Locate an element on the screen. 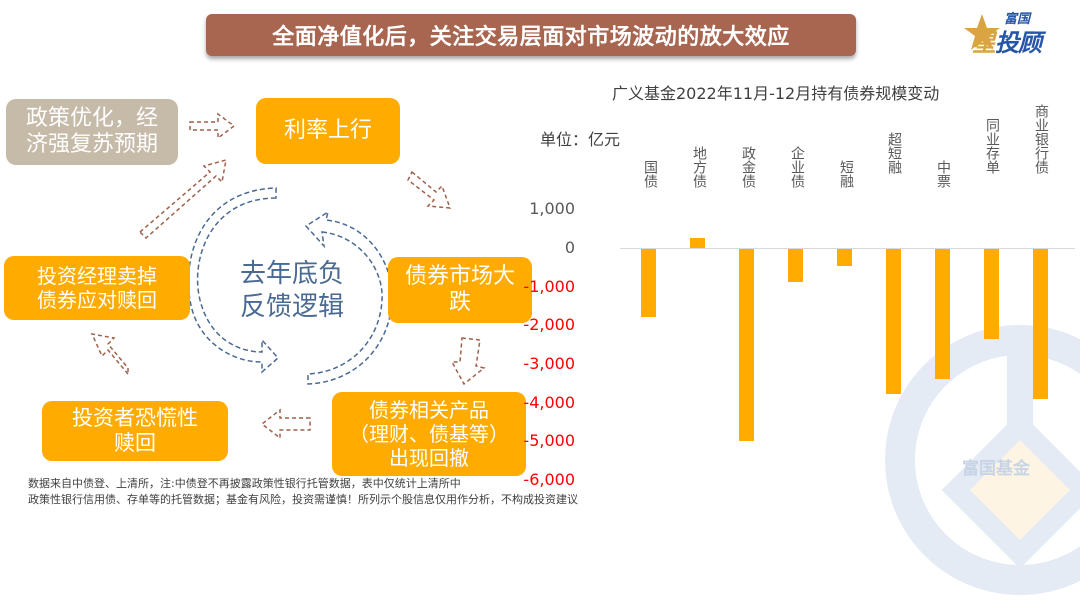 The height and width of the screenshot is (610, 1080). watermark-text: 富国基金 is located at coordinates (996, 469).